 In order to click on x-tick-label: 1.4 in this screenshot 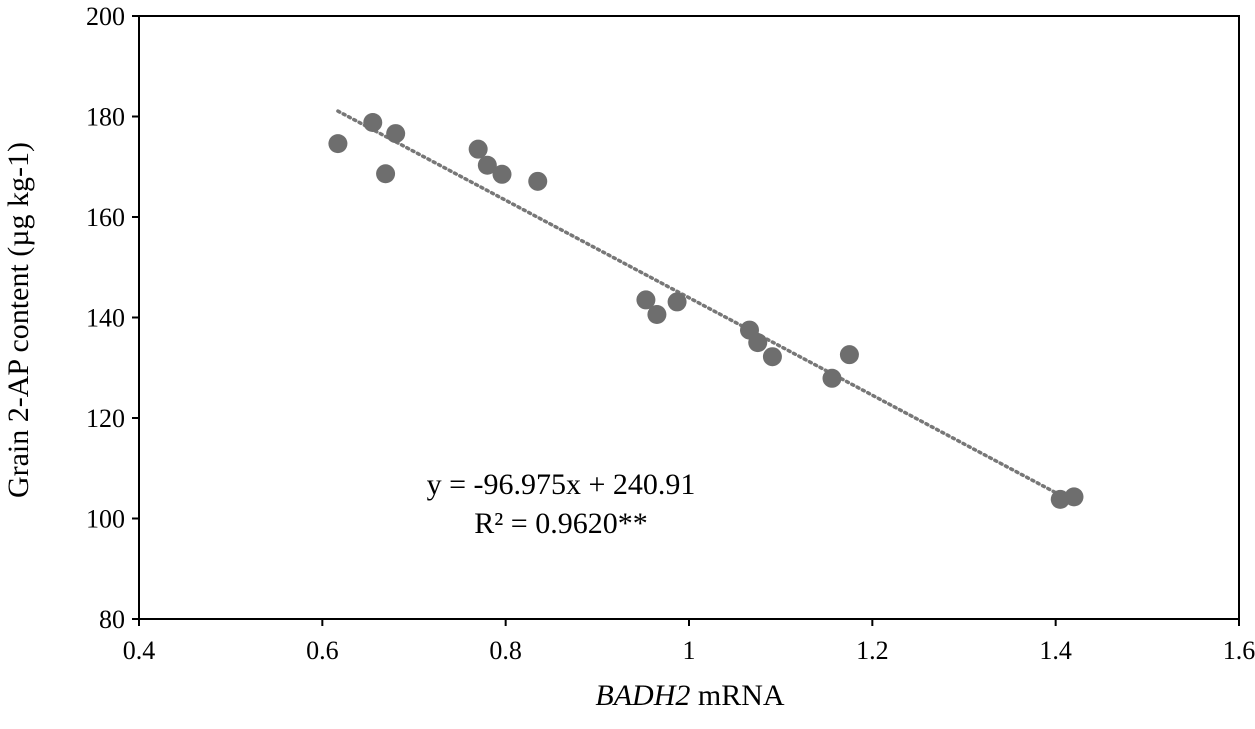, I will do `click(1055, 650)`.